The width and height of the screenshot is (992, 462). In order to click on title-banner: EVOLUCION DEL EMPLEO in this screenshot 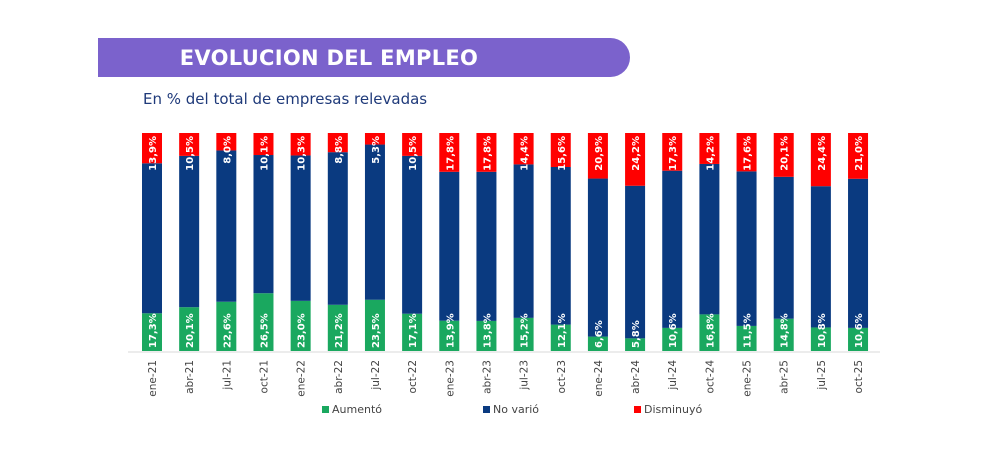, I will do `click(364, 57)`.